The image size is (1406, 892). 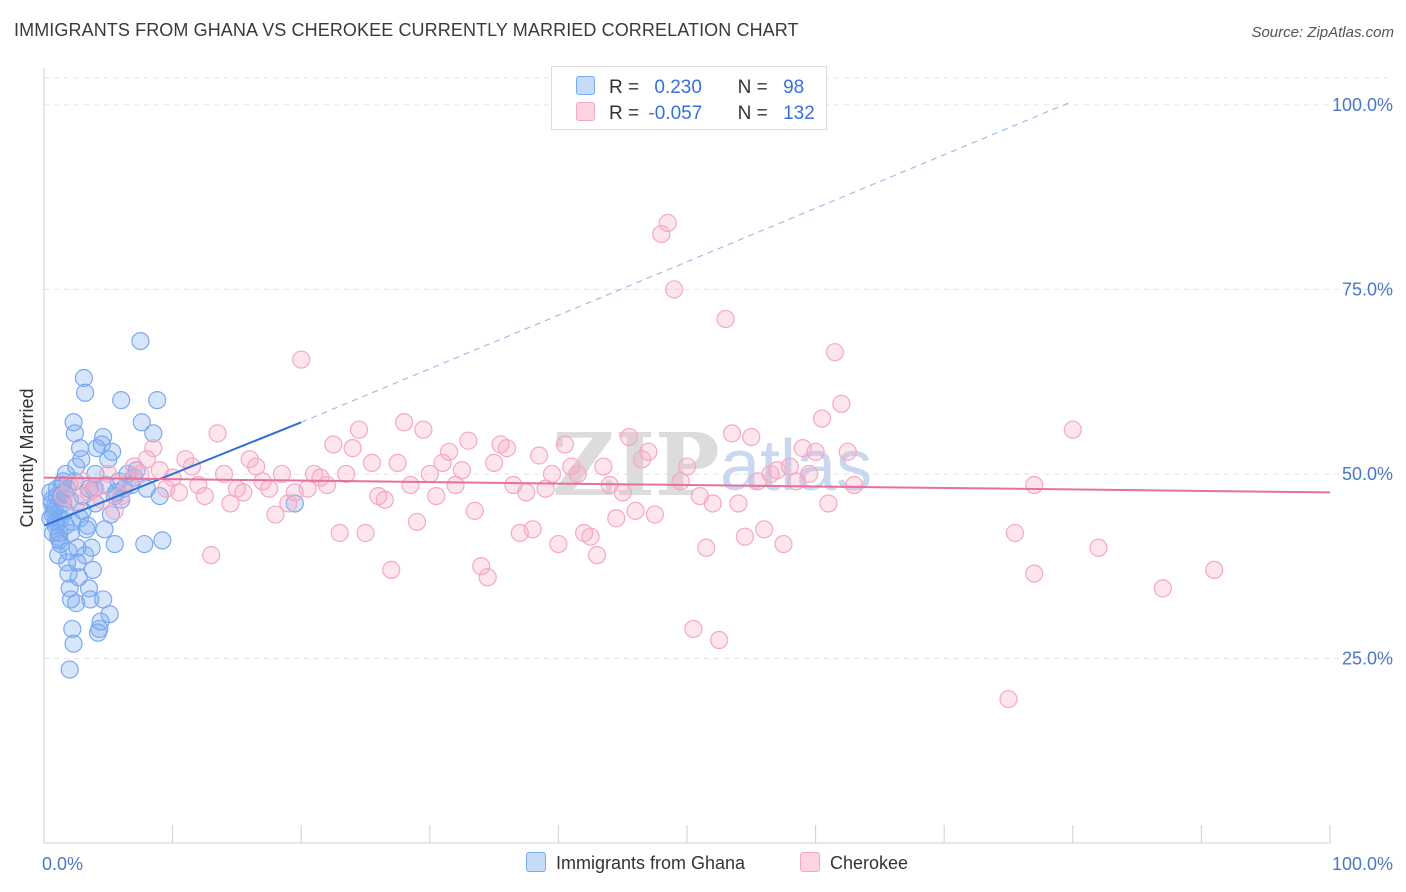 What do you see at coordinates (585, 85) in the screenshot?
I see `legend-swatch-ghana` at bounding box center [585, 85].